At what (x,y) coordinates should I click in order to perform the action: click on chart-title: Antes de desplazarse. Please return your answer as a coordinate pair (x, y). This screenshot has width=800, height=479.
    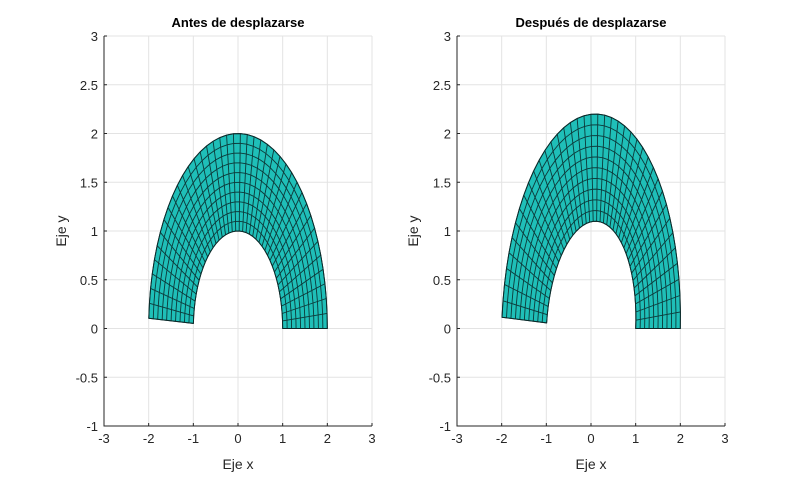
    Looking at the image, I should click on (238, 22).